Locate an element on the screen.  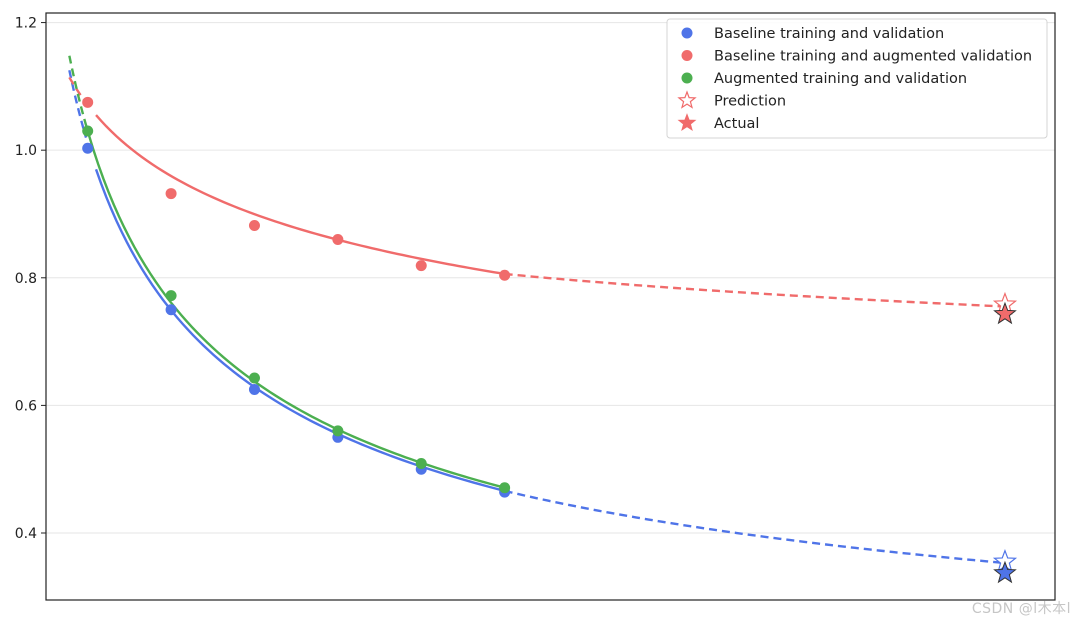
legend-label: Prediction is located at coordinates (750, 102).